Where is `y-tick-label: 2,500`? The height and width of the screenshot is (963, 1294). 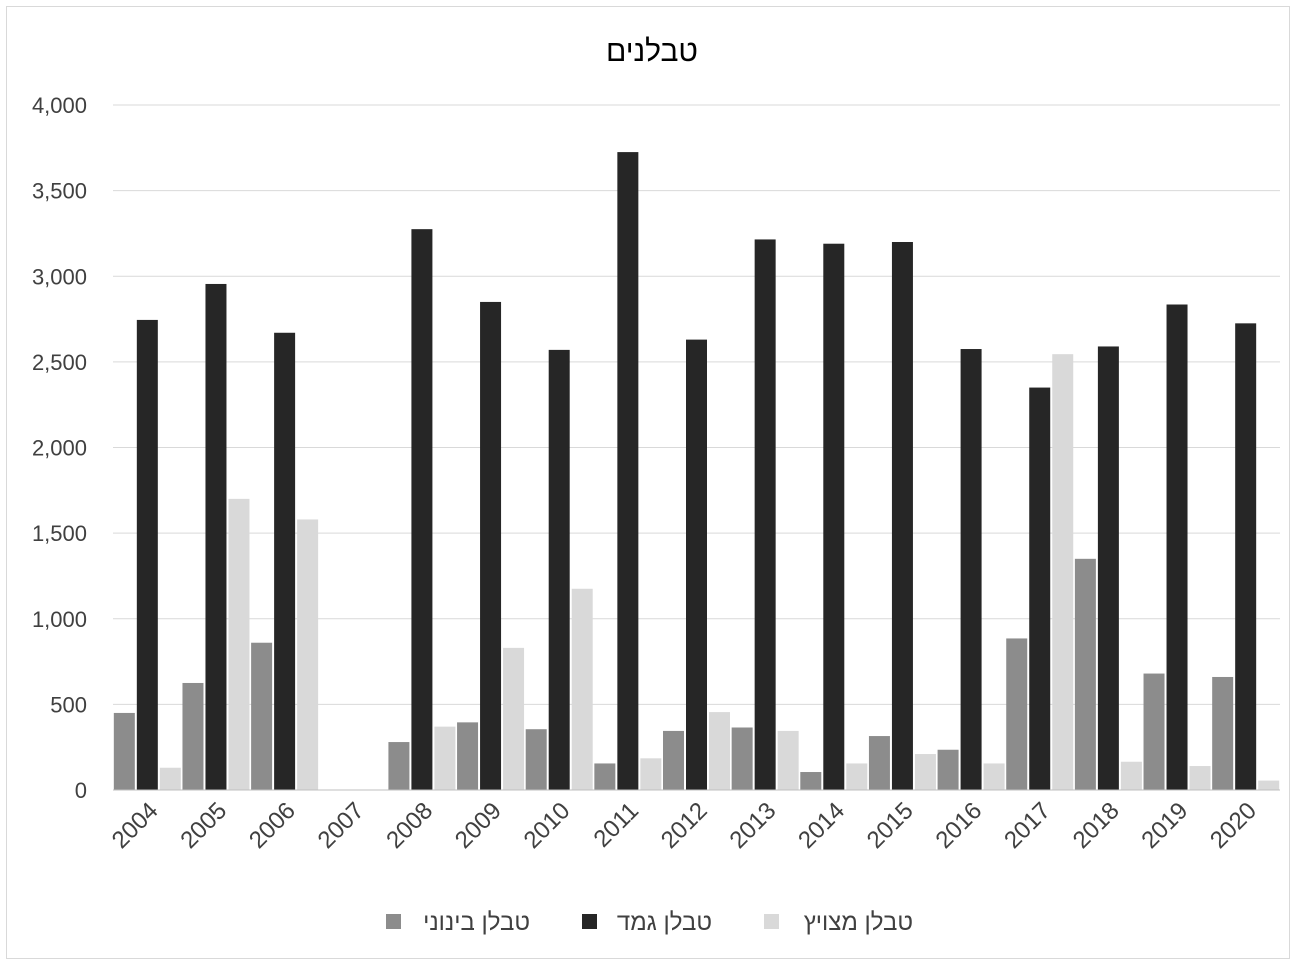 y-tick-label: 2,500 is located at coordinates (59, 362).